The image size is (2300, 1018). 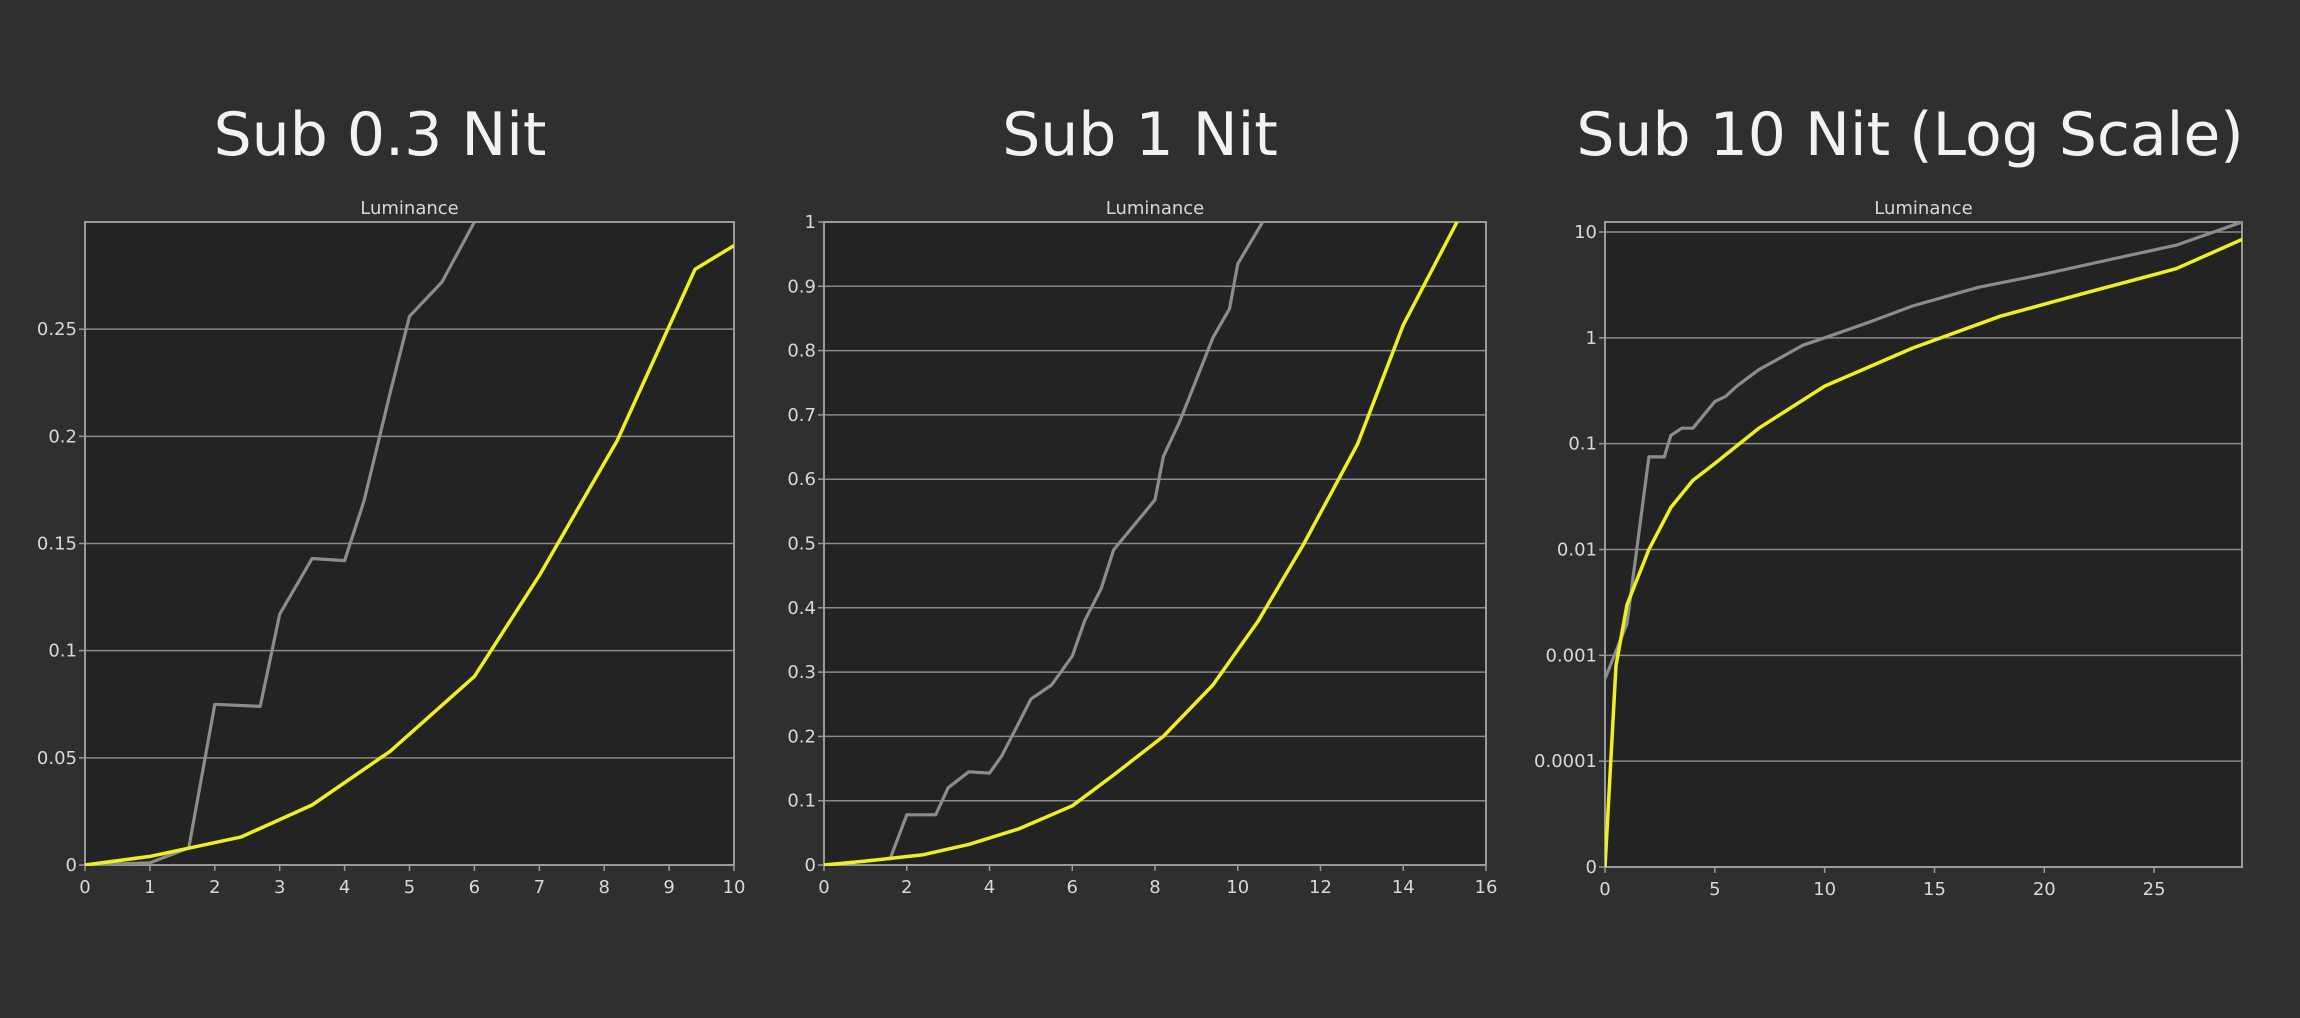 I want to click on x-tick-label: 15, so click(x=1934, y=889).